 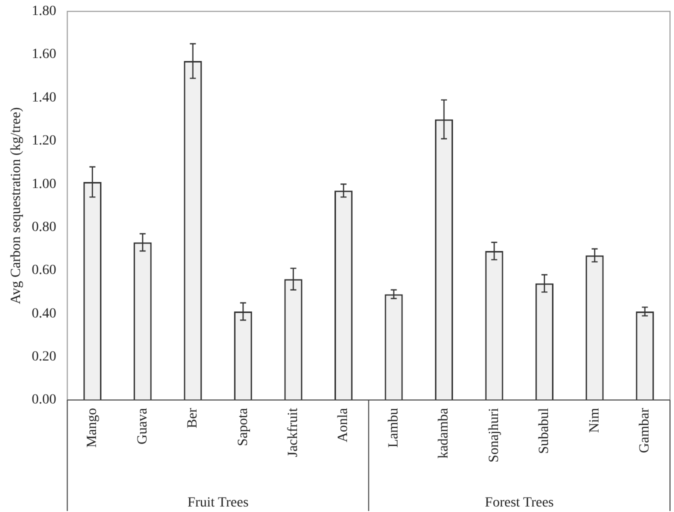 What do you see at coordinates (444, 433) in the screenshot?
I see `x-tick-label: kadamba` at bounding box center [444, 433].